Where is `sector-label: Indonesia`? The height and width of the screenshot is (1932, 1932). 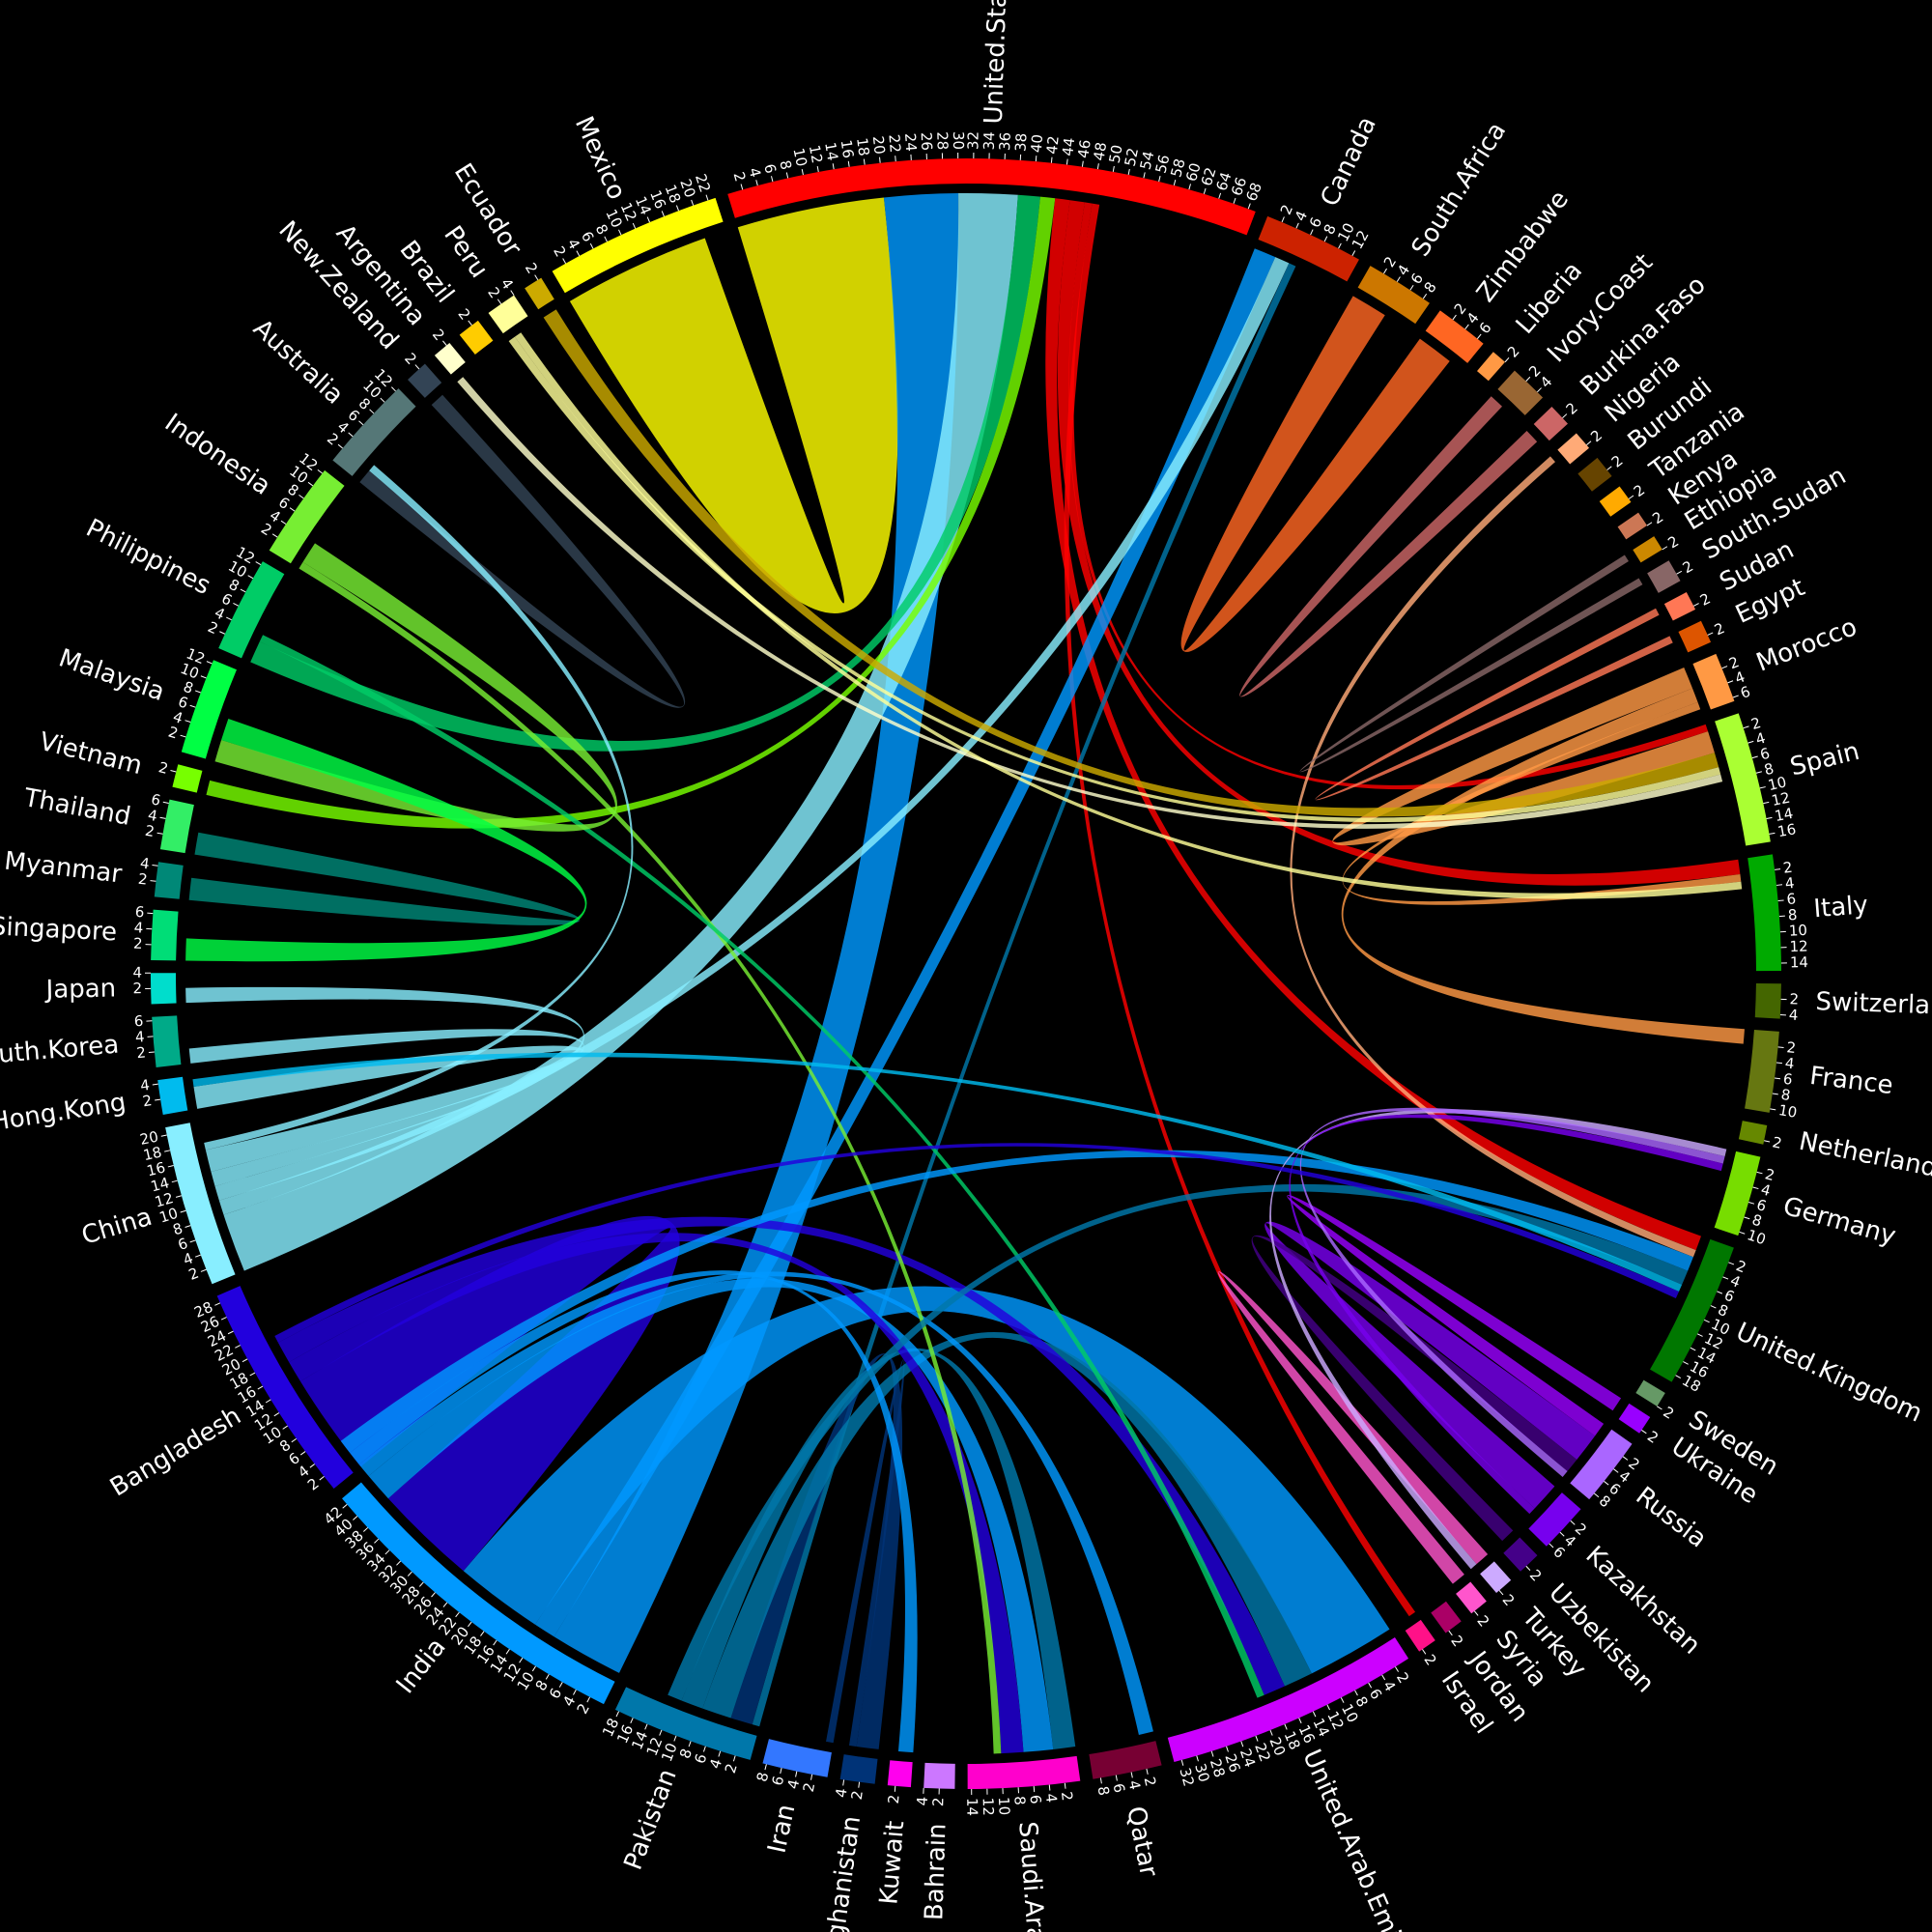 sector-label: Indonesia is located at coordinates (217, 455).